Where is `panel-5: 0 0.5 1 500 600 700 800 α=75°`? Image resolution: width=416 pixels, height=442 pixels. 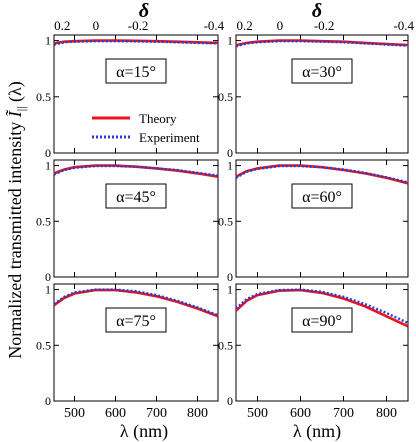
panel-5: 0 0.5 1 500 600 700 800 α=75° is located at coordinates (127, 352).